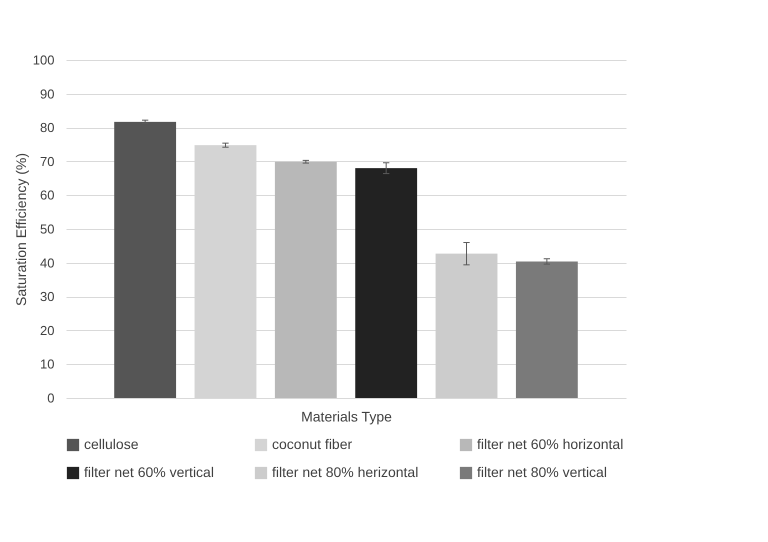  I want to click on y-tick-label: 90, so click(47, 94).